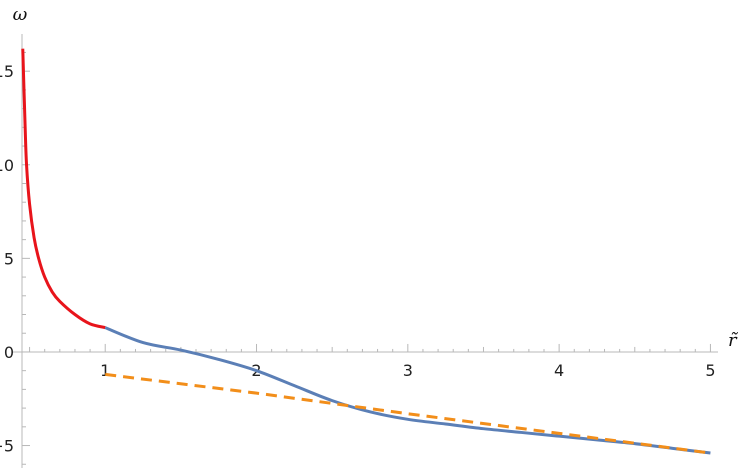 The height and width of the screenshot is (472, 747). I want to click on x-tick-label: 1, so click(105, 370).